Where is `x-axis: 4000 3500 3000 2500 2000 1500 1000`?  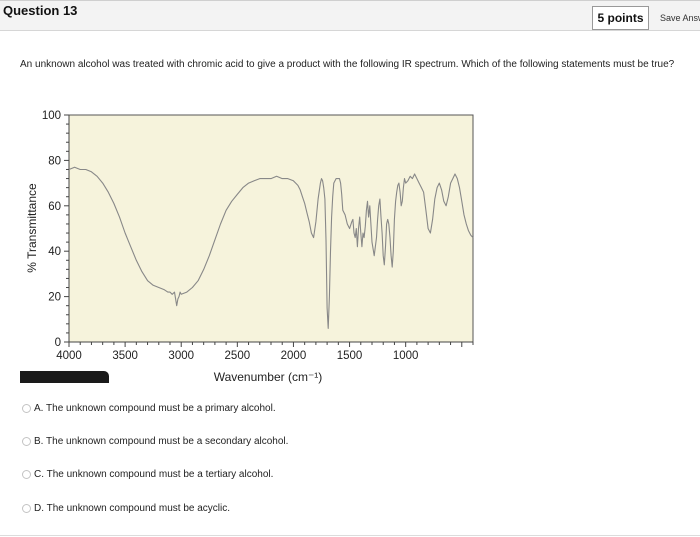 x-axis: 4000 3500 3000 2500 2000 1500 1000 is located at coordinates (265, 351).